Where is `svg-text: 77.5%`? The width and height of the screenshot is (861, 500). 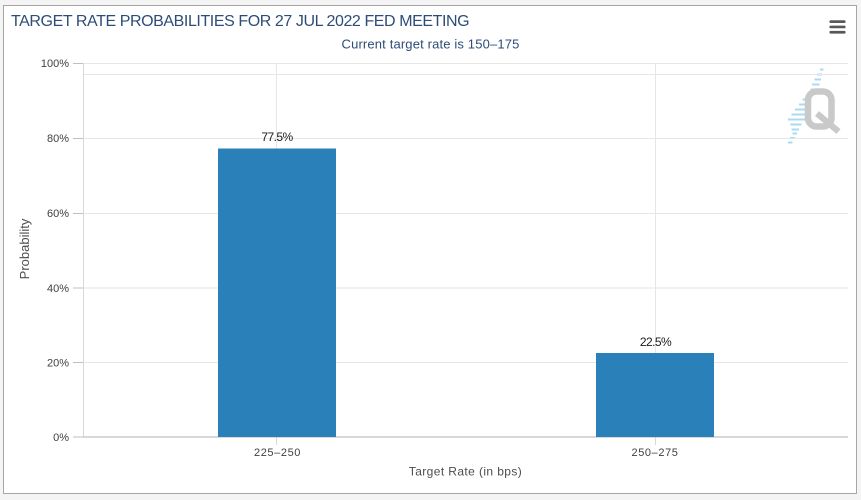 svg-text: 77.5% is located at coordinates (277, 137).